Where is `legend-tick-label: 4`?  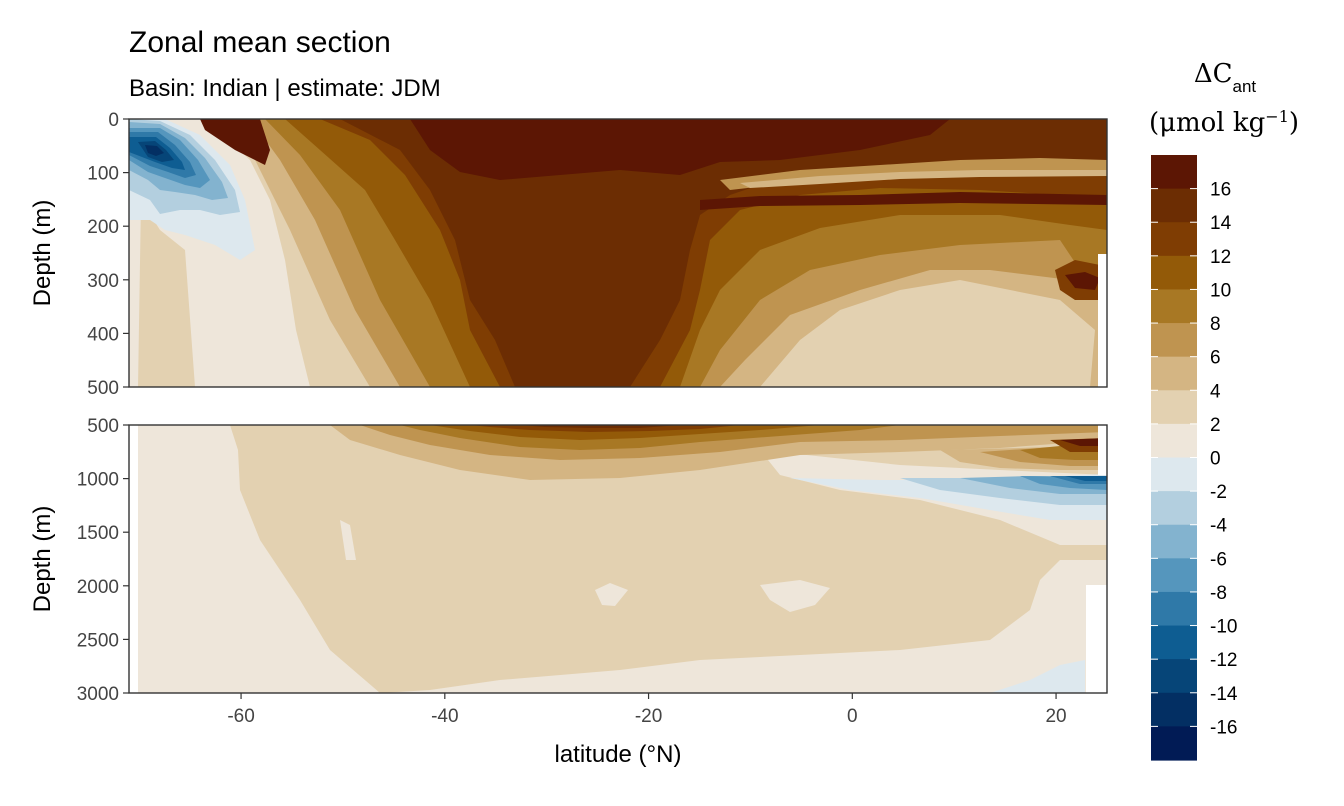 legend-tick-label: 4 is located at coordinates (1215, 391).